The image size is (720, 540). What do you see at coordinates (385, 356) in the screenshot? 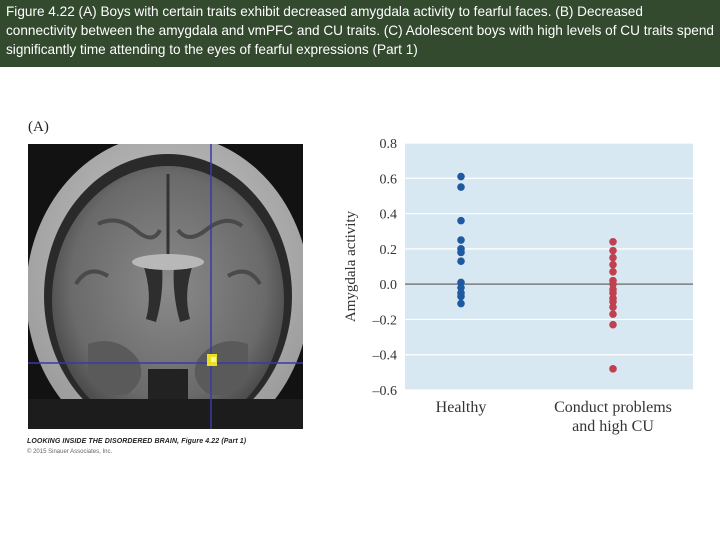
I see `y-tick-label: –0.4` at bounding box center [385, 356].